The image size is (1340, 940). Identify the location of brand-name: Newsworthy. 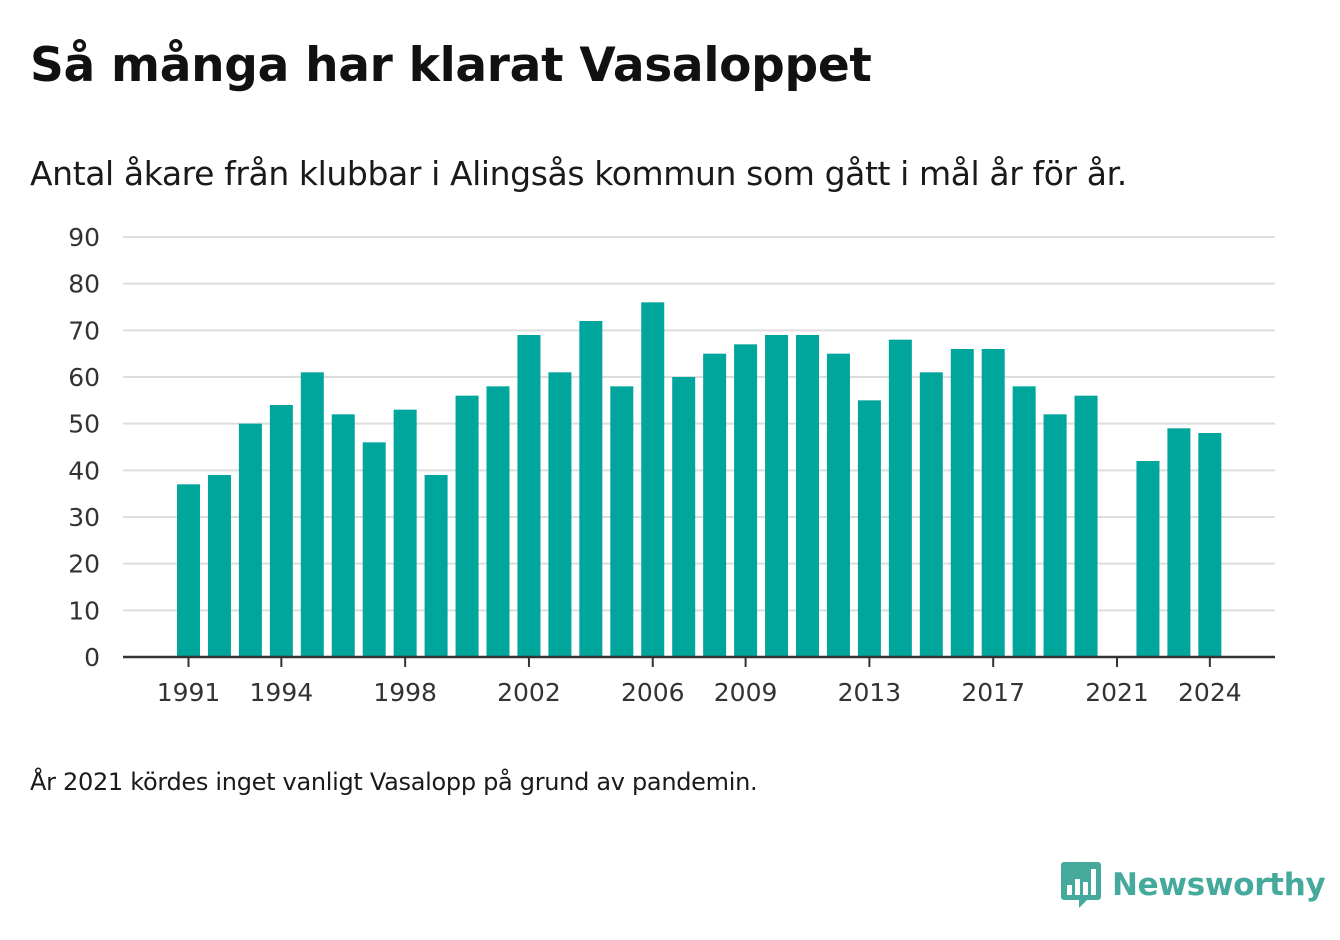
(1219, 885).